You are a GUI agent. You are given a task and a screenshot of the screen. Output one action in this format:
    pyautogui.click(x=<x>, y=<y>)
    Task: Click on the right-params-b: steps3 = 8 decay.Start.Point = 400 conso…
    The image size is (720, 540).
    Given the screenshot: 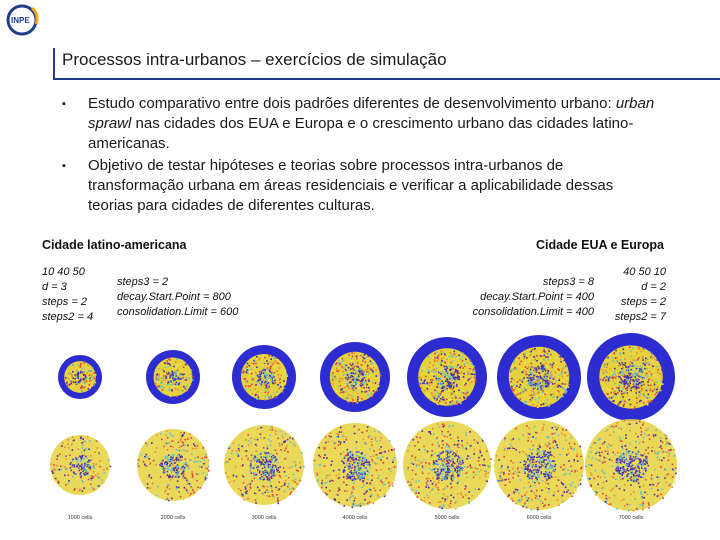 What is the action you would take?
    pyautogui.click(x=533, y=297)
    